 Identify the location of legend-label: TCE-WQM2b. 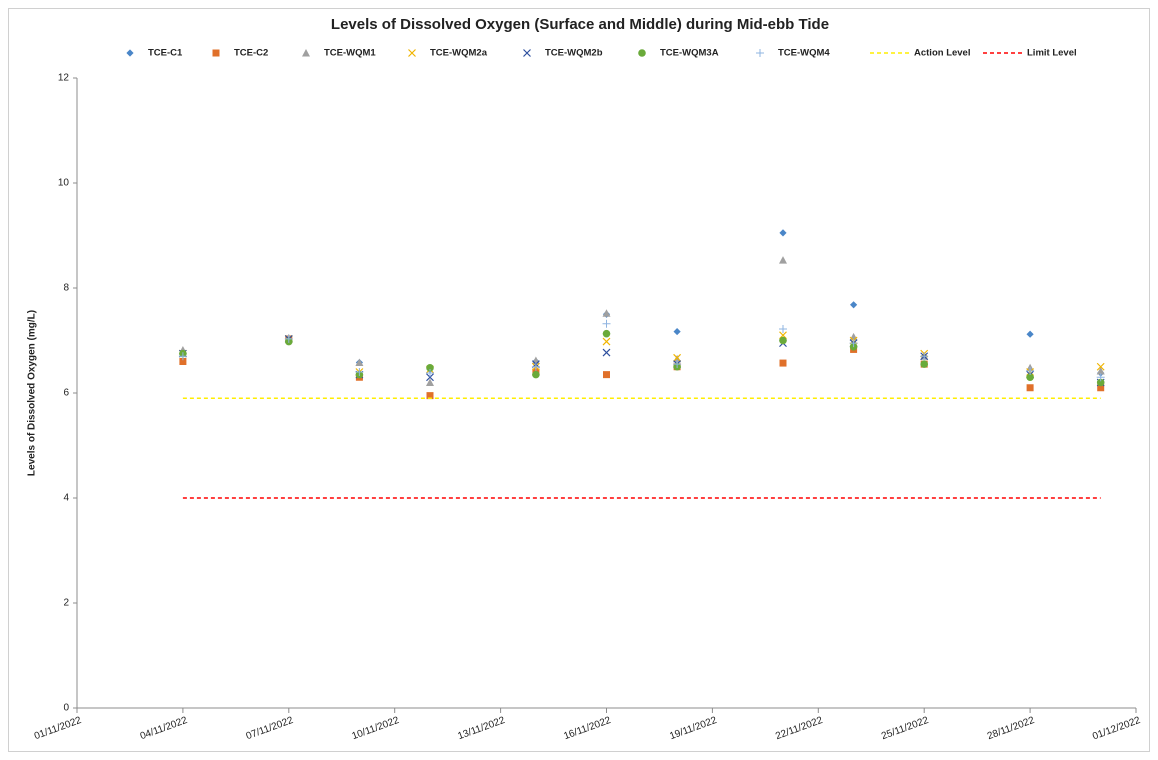
(574, 53).